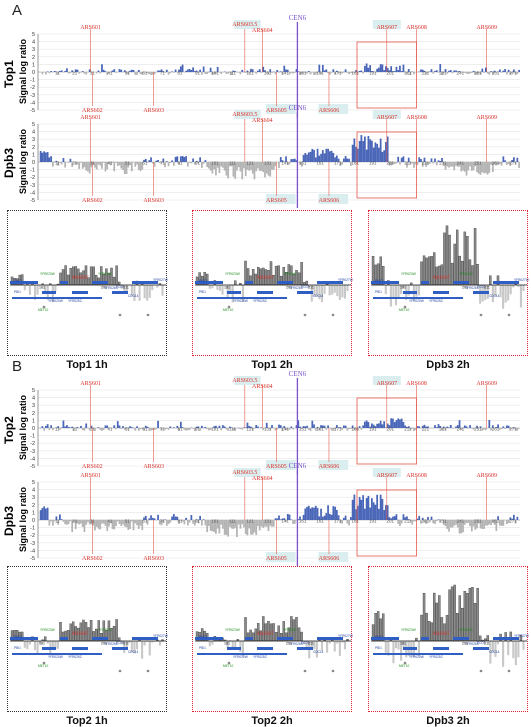  I want to click on gene-label: YFR024C, so click(290, 630).